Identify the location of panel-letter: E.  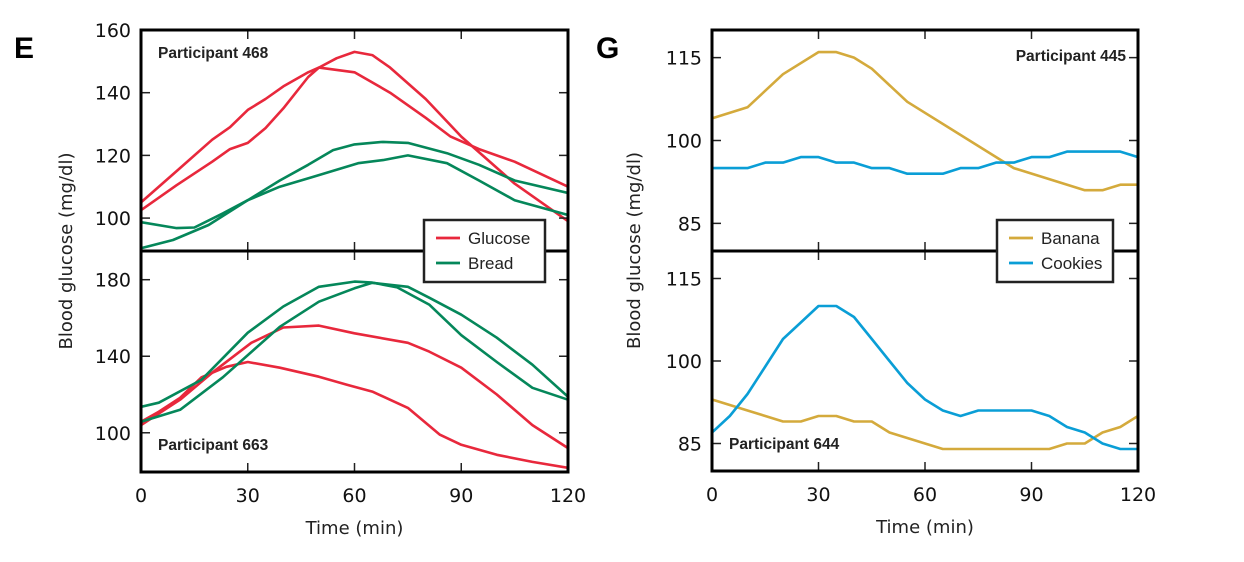
(24, 48).